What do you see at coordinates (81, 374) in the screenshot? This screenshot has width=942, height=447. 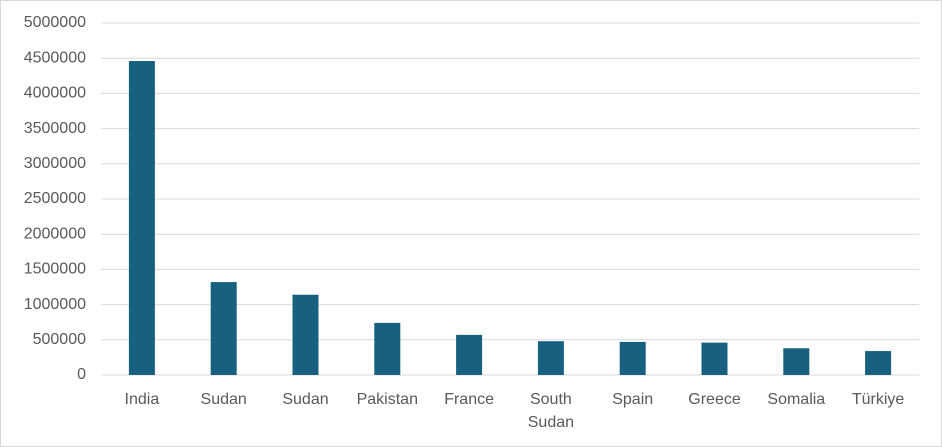 I see `y-tick-label: 0` at bounding box center [81, 374].